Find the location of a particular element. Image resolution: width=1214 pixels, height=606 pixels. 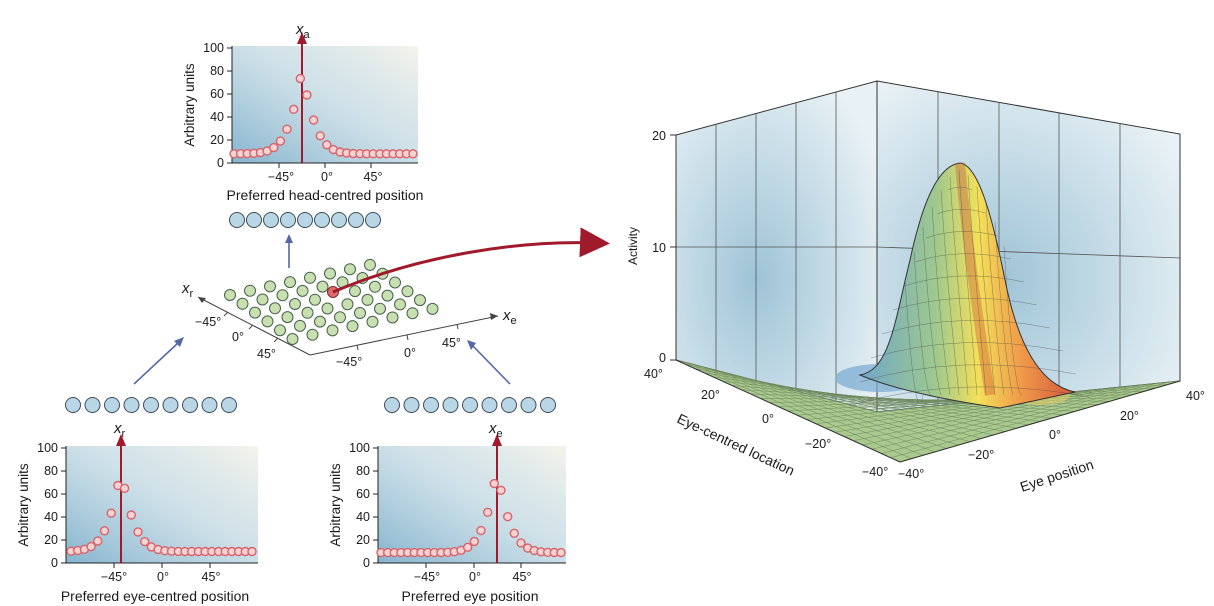

z-tick-label: 20 is located at coordinates (659, 136).